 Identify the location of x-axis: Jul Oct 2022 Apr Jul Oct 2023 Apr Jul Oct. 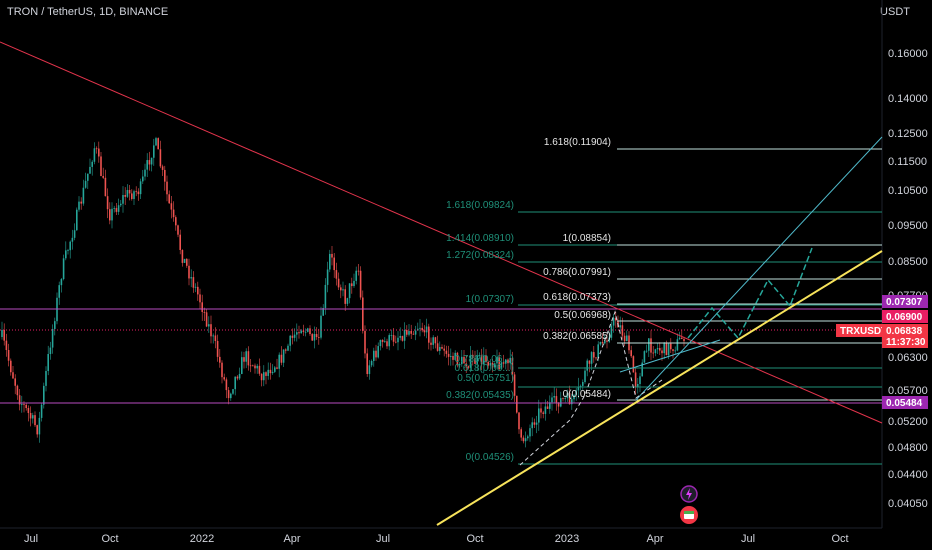
(436, 539).